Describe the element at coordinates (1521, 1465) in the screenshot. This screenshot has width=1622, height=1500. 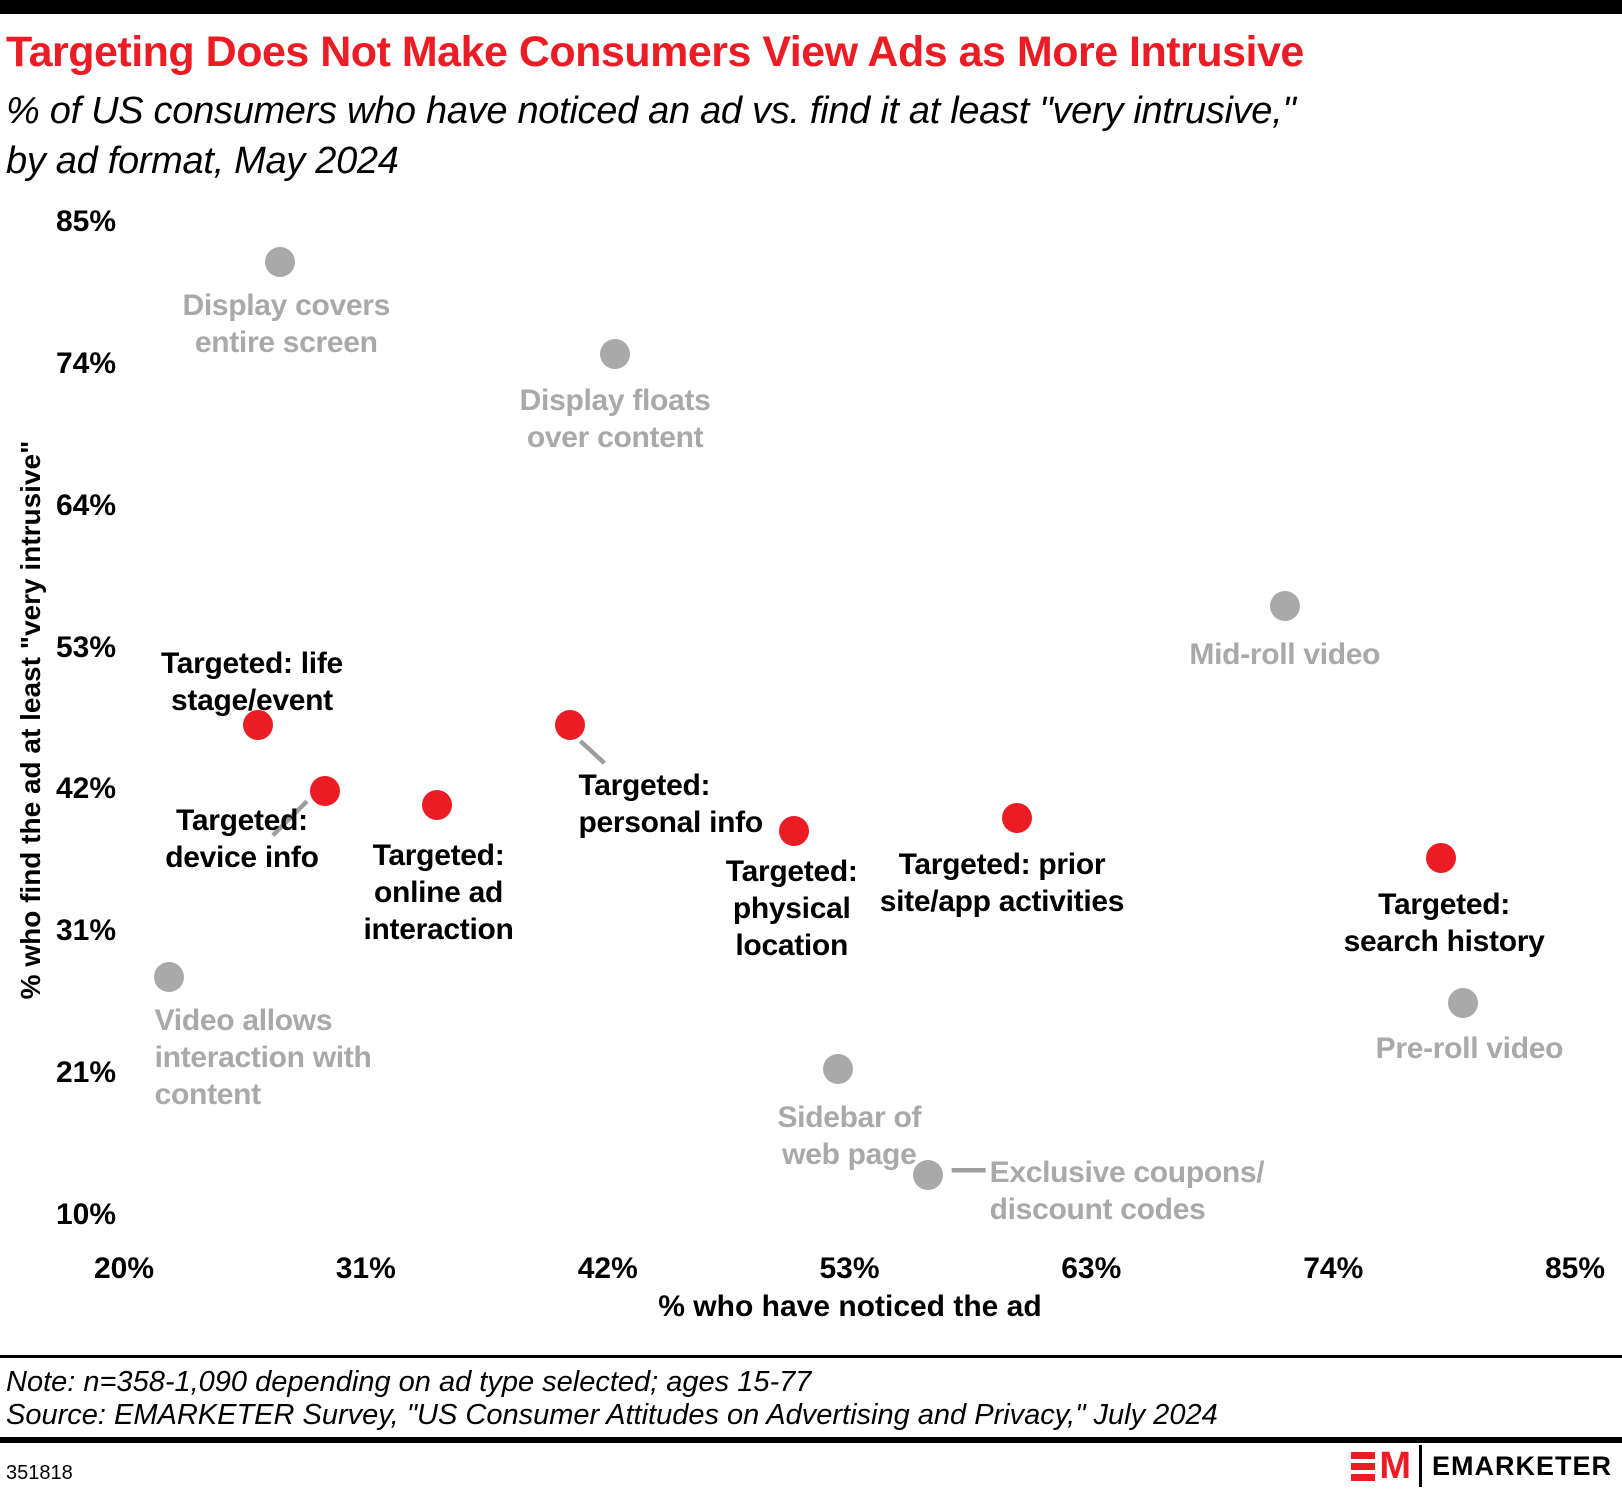
I see `logo-wordmark: EMARKETER` at that location.